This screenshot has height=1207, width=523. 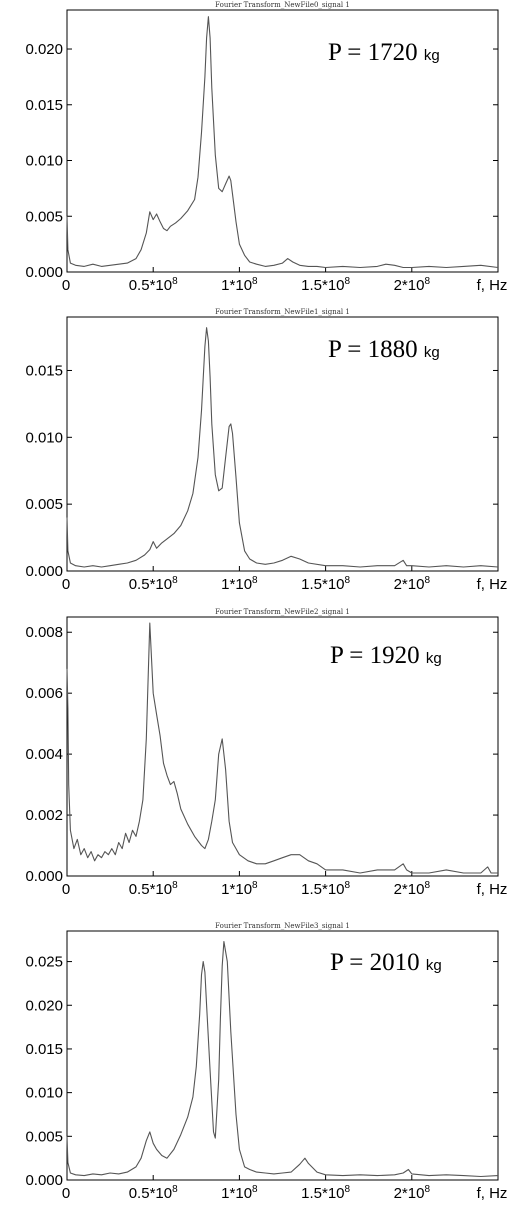 I want to click on pressure-annotation: P = 1920 kg, so click(x=386, y=655).